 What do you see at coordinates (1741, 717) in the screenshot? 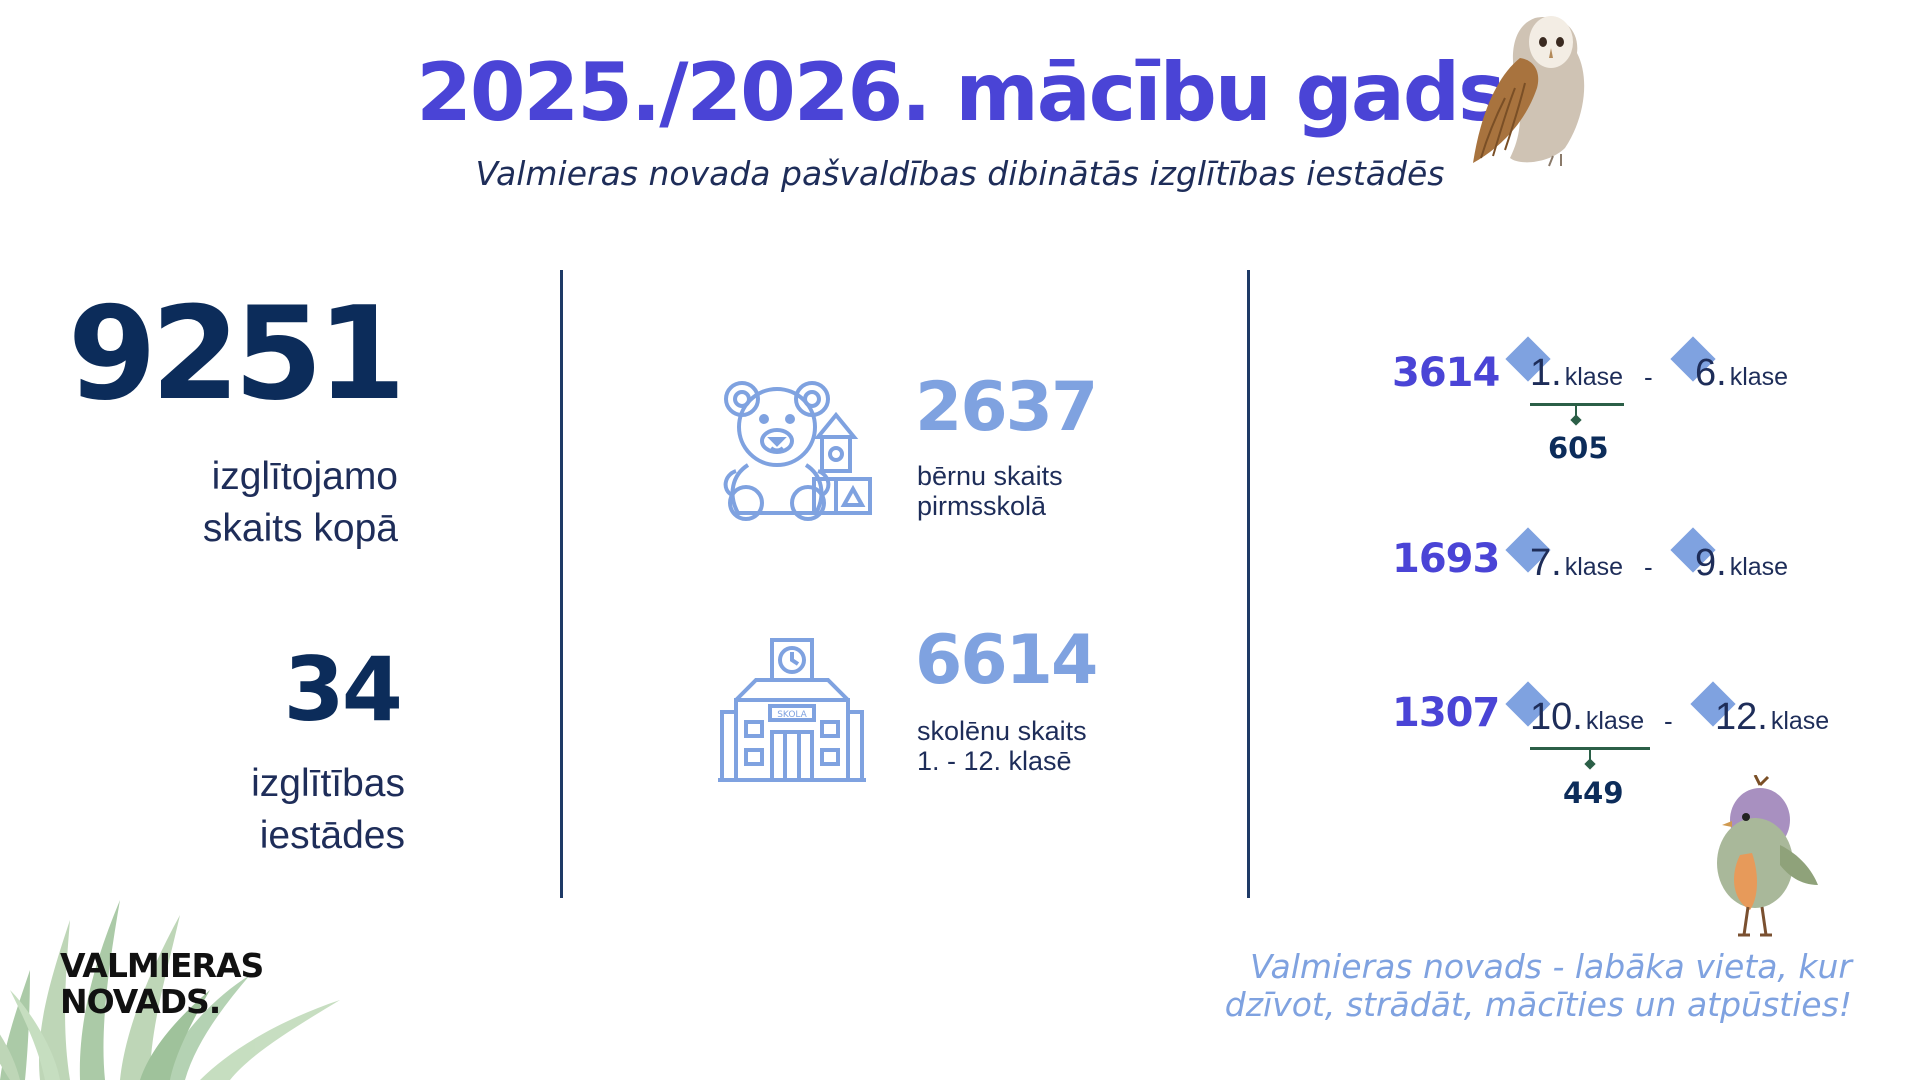
I see `grade-row-3-to-number: 12.` at bounding box center [1741, 717].